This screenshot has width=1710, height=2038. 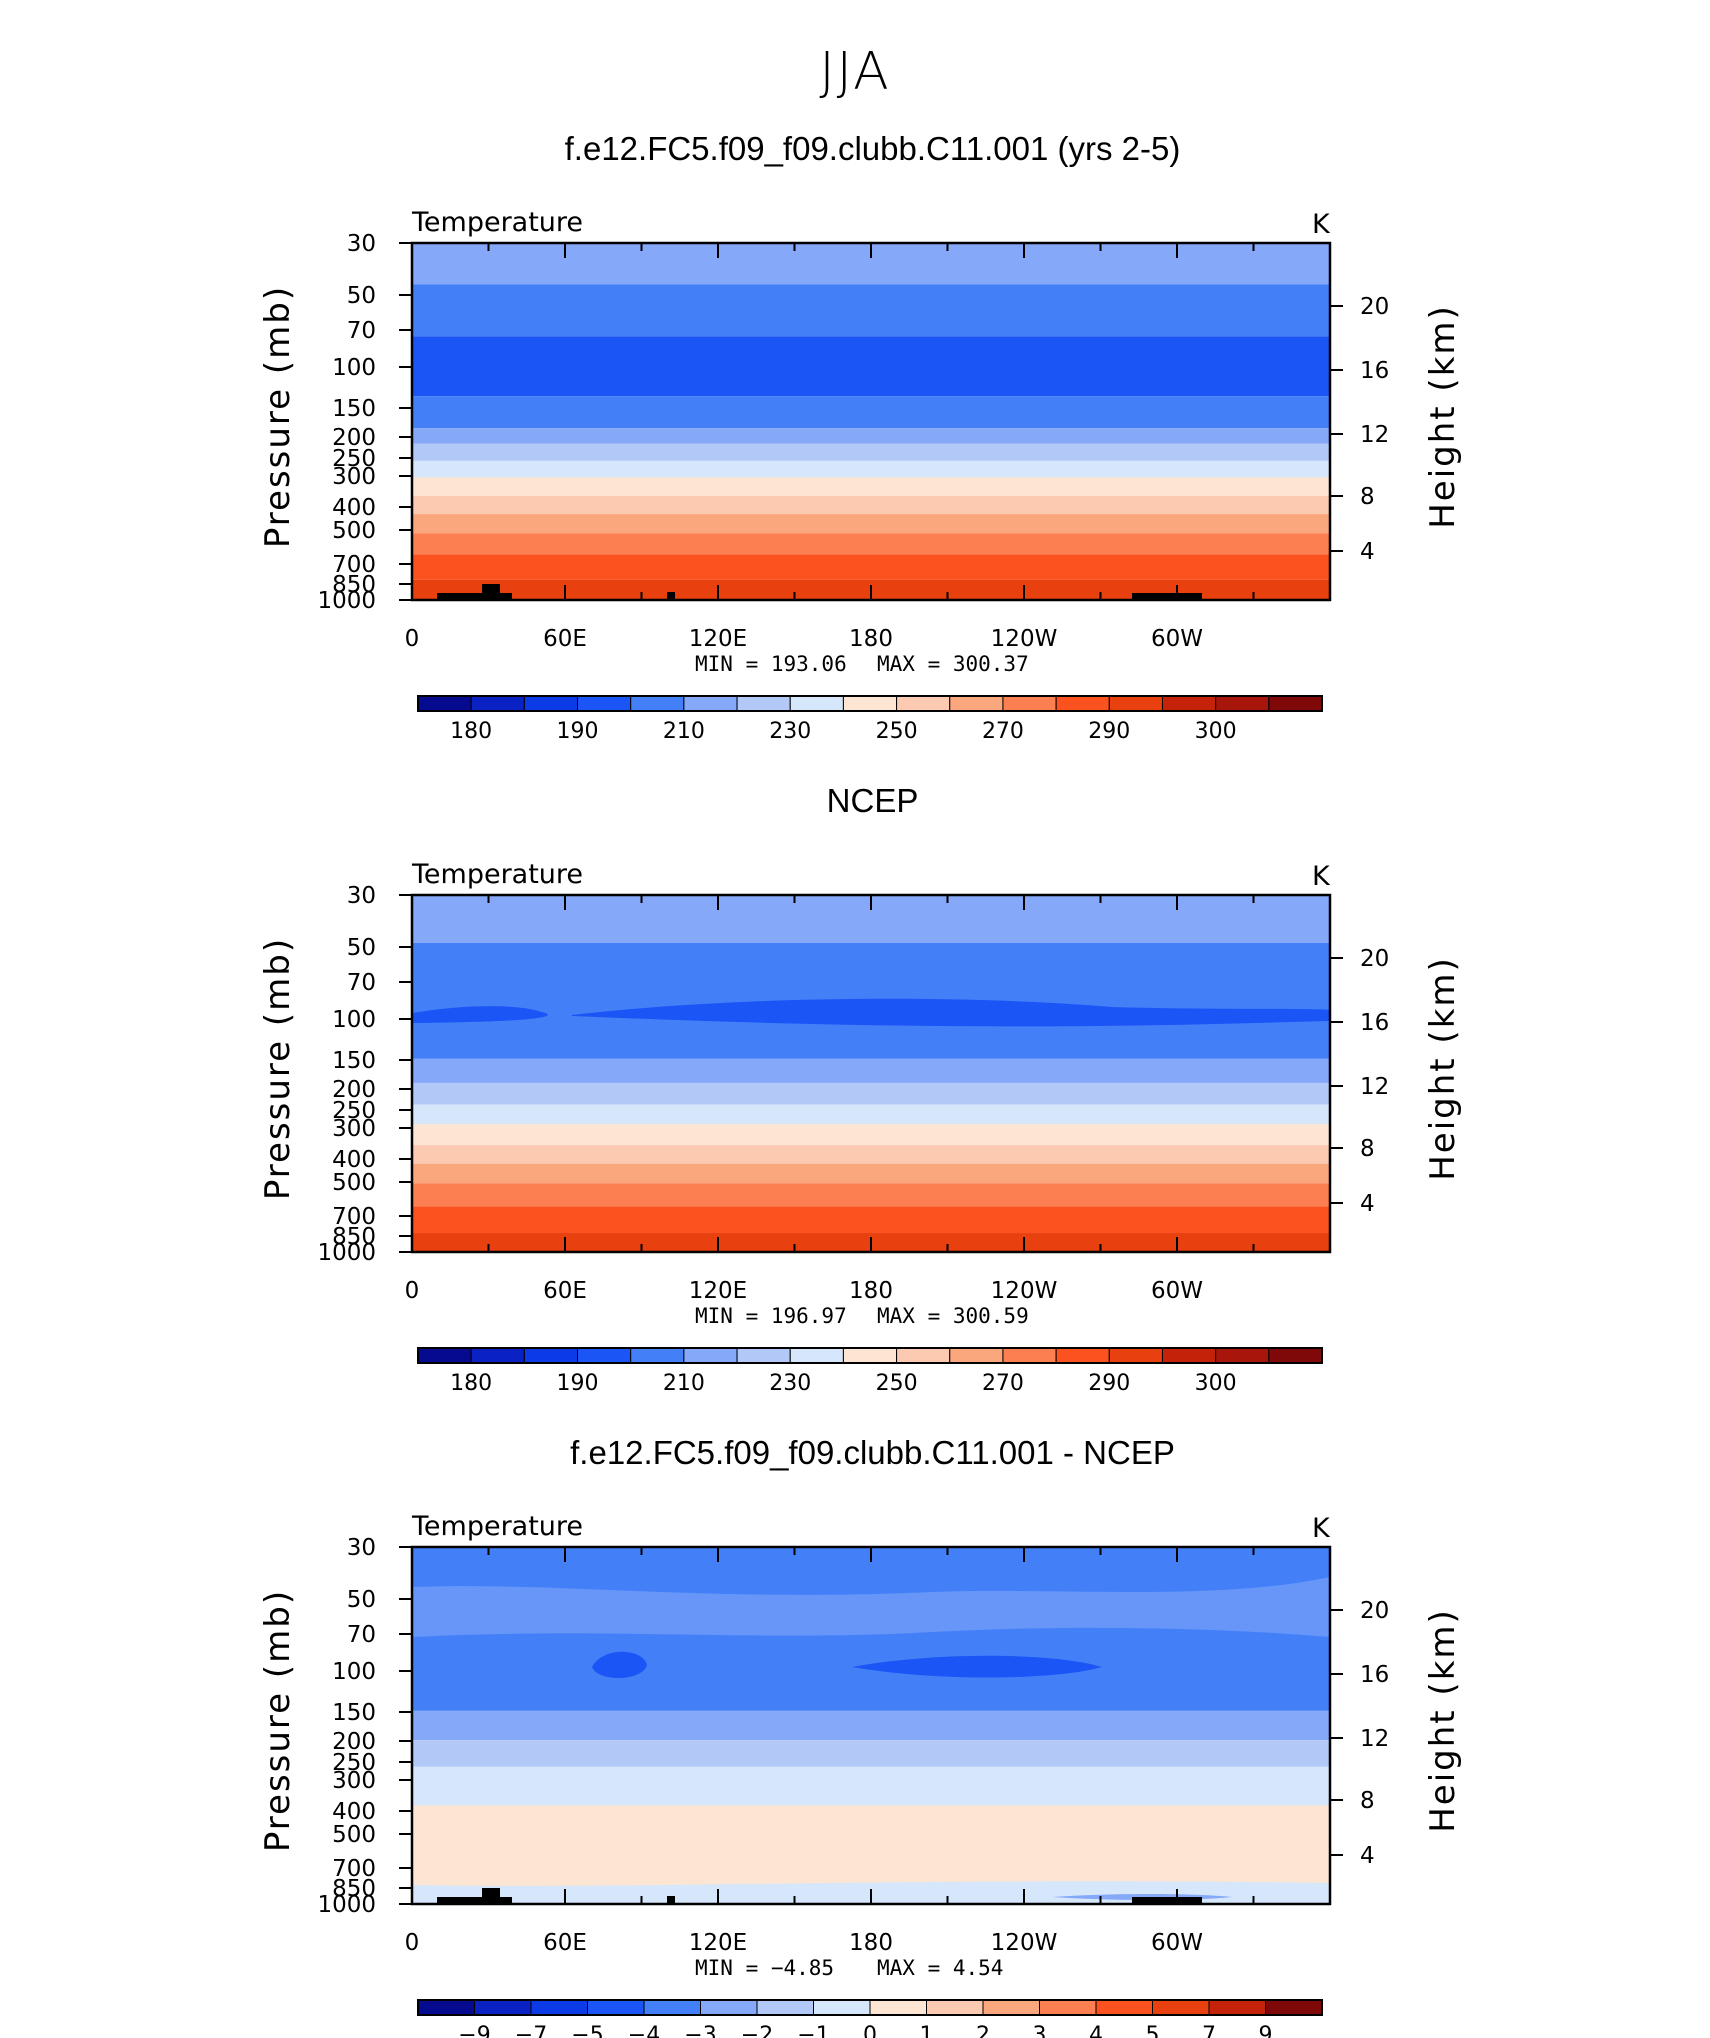 I want to click on diff-light-region, so click(x=871, y=1607).